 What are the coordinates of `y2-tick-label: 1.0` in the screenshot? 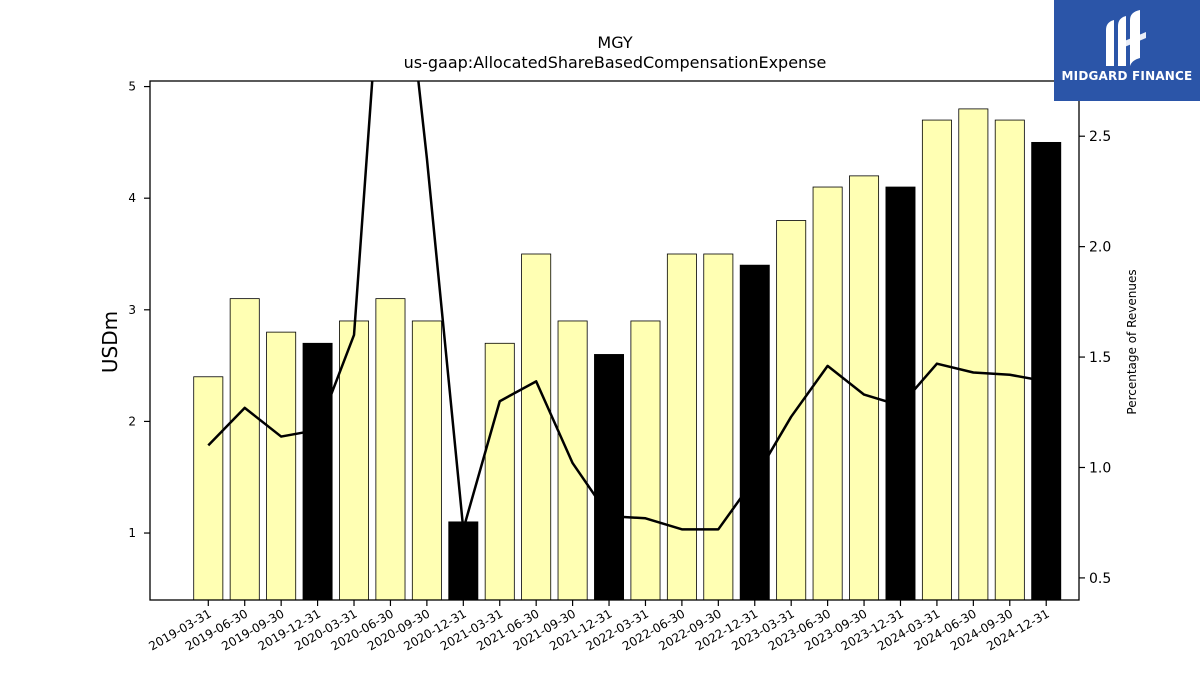 It's located at (1100, 468).